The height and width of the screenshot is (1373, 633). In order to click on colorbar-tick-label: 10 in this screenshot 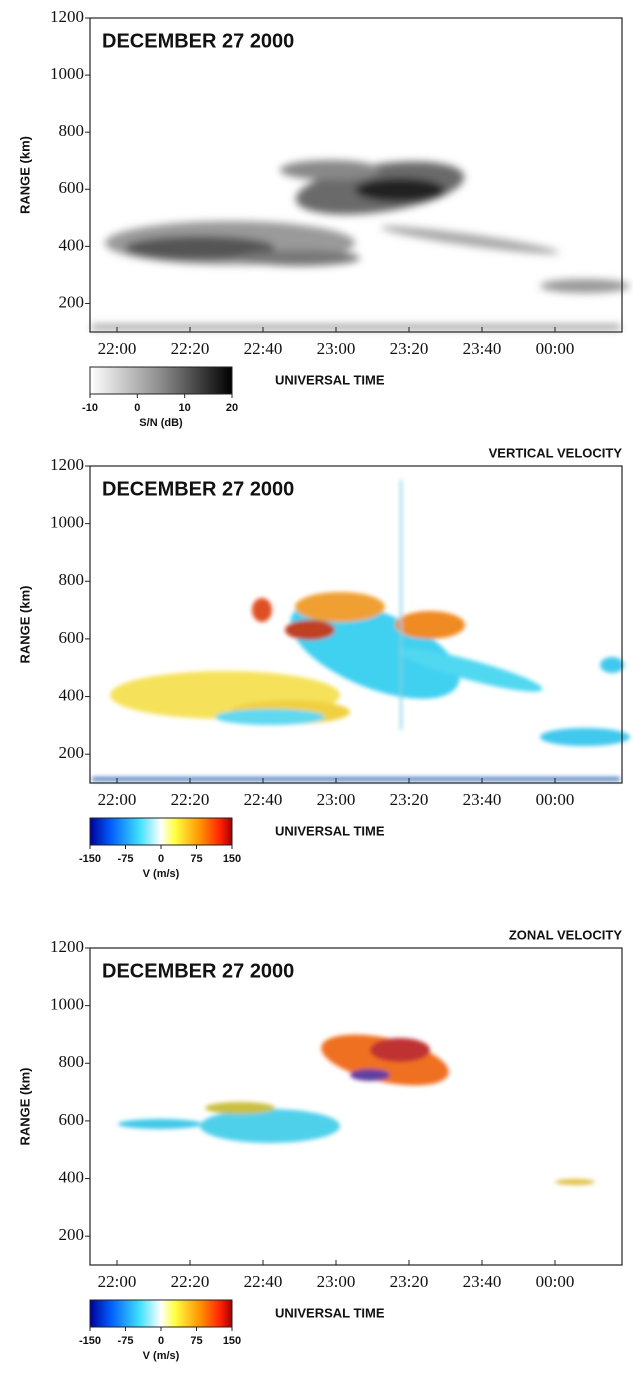, I will do `click(185, 408)`.